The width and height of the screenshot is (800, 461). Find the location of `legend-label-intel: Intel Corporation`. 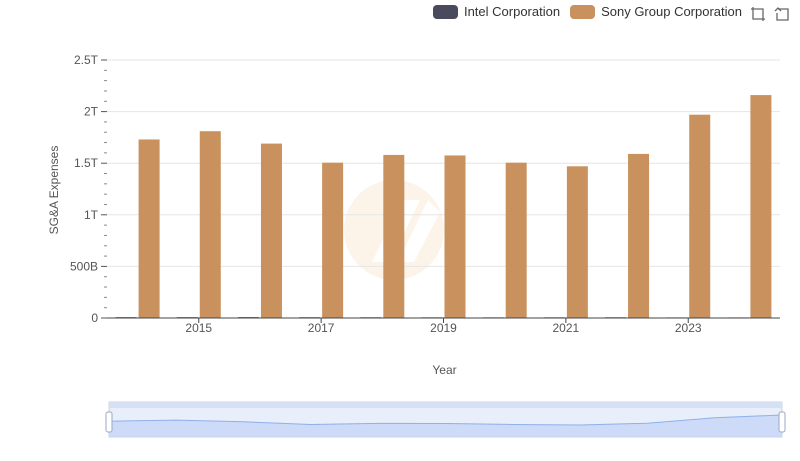

legend-label-intel: Intel Corporation is located at coordinates (512, 11).